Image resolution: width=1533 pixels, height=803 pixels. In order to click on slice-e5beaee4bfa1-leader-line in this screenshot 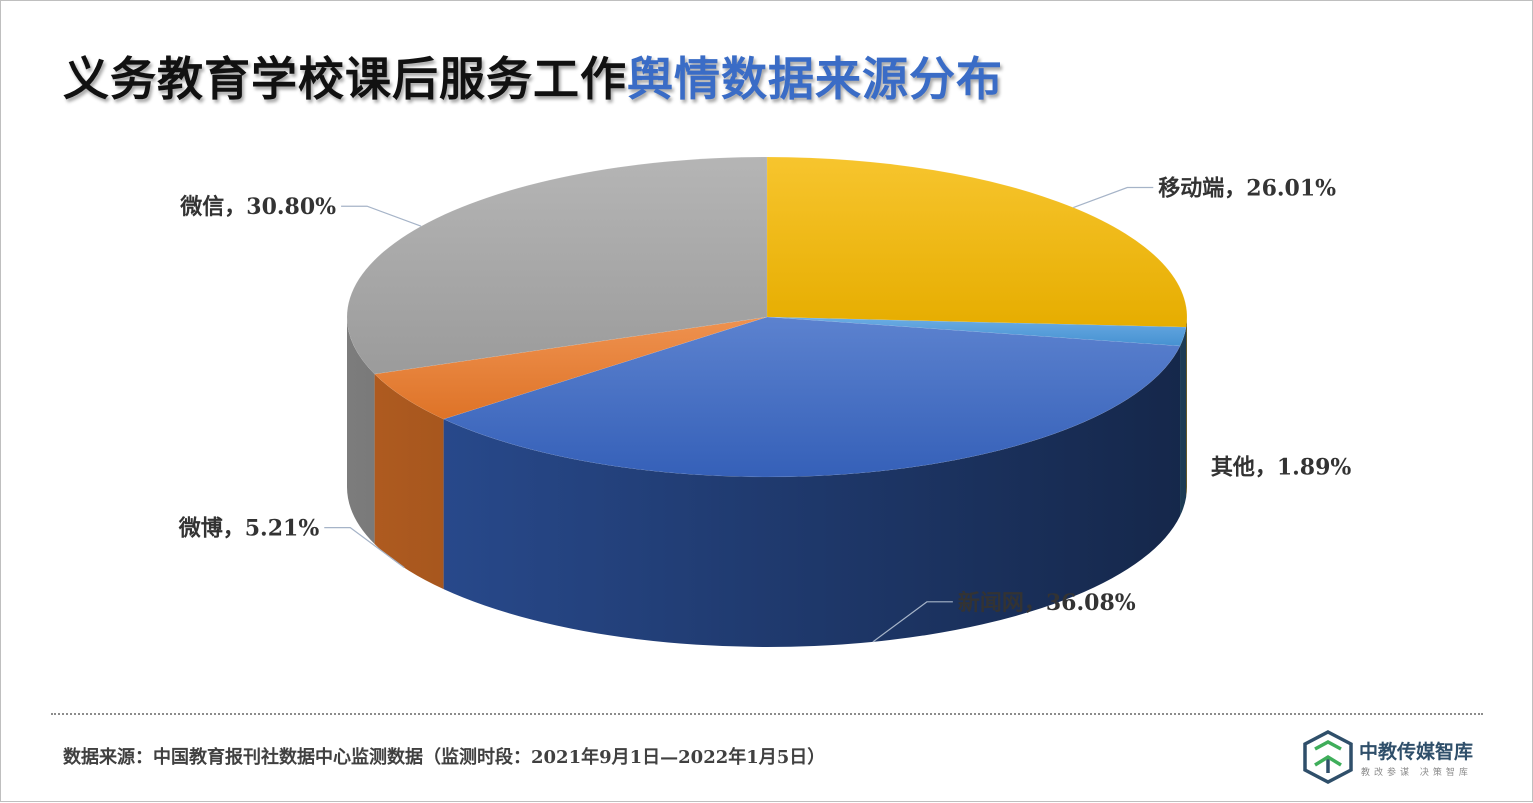, I will do `click(381, 216)`.